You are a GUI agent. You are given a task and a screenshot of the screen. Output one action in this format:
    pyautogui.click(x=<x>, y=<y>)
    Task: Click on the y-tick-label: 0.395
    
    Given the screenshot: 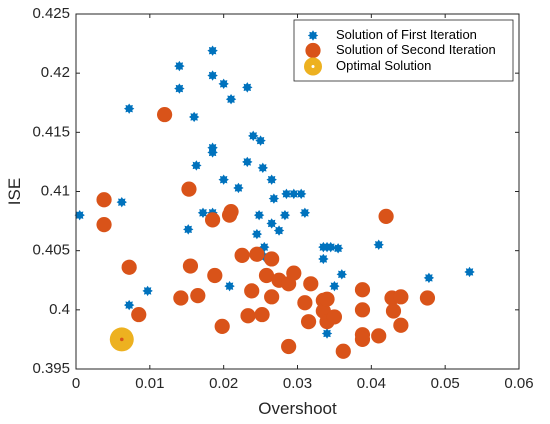 What is the action you would take?
    pyautogui.click(x=51, y=368)
    